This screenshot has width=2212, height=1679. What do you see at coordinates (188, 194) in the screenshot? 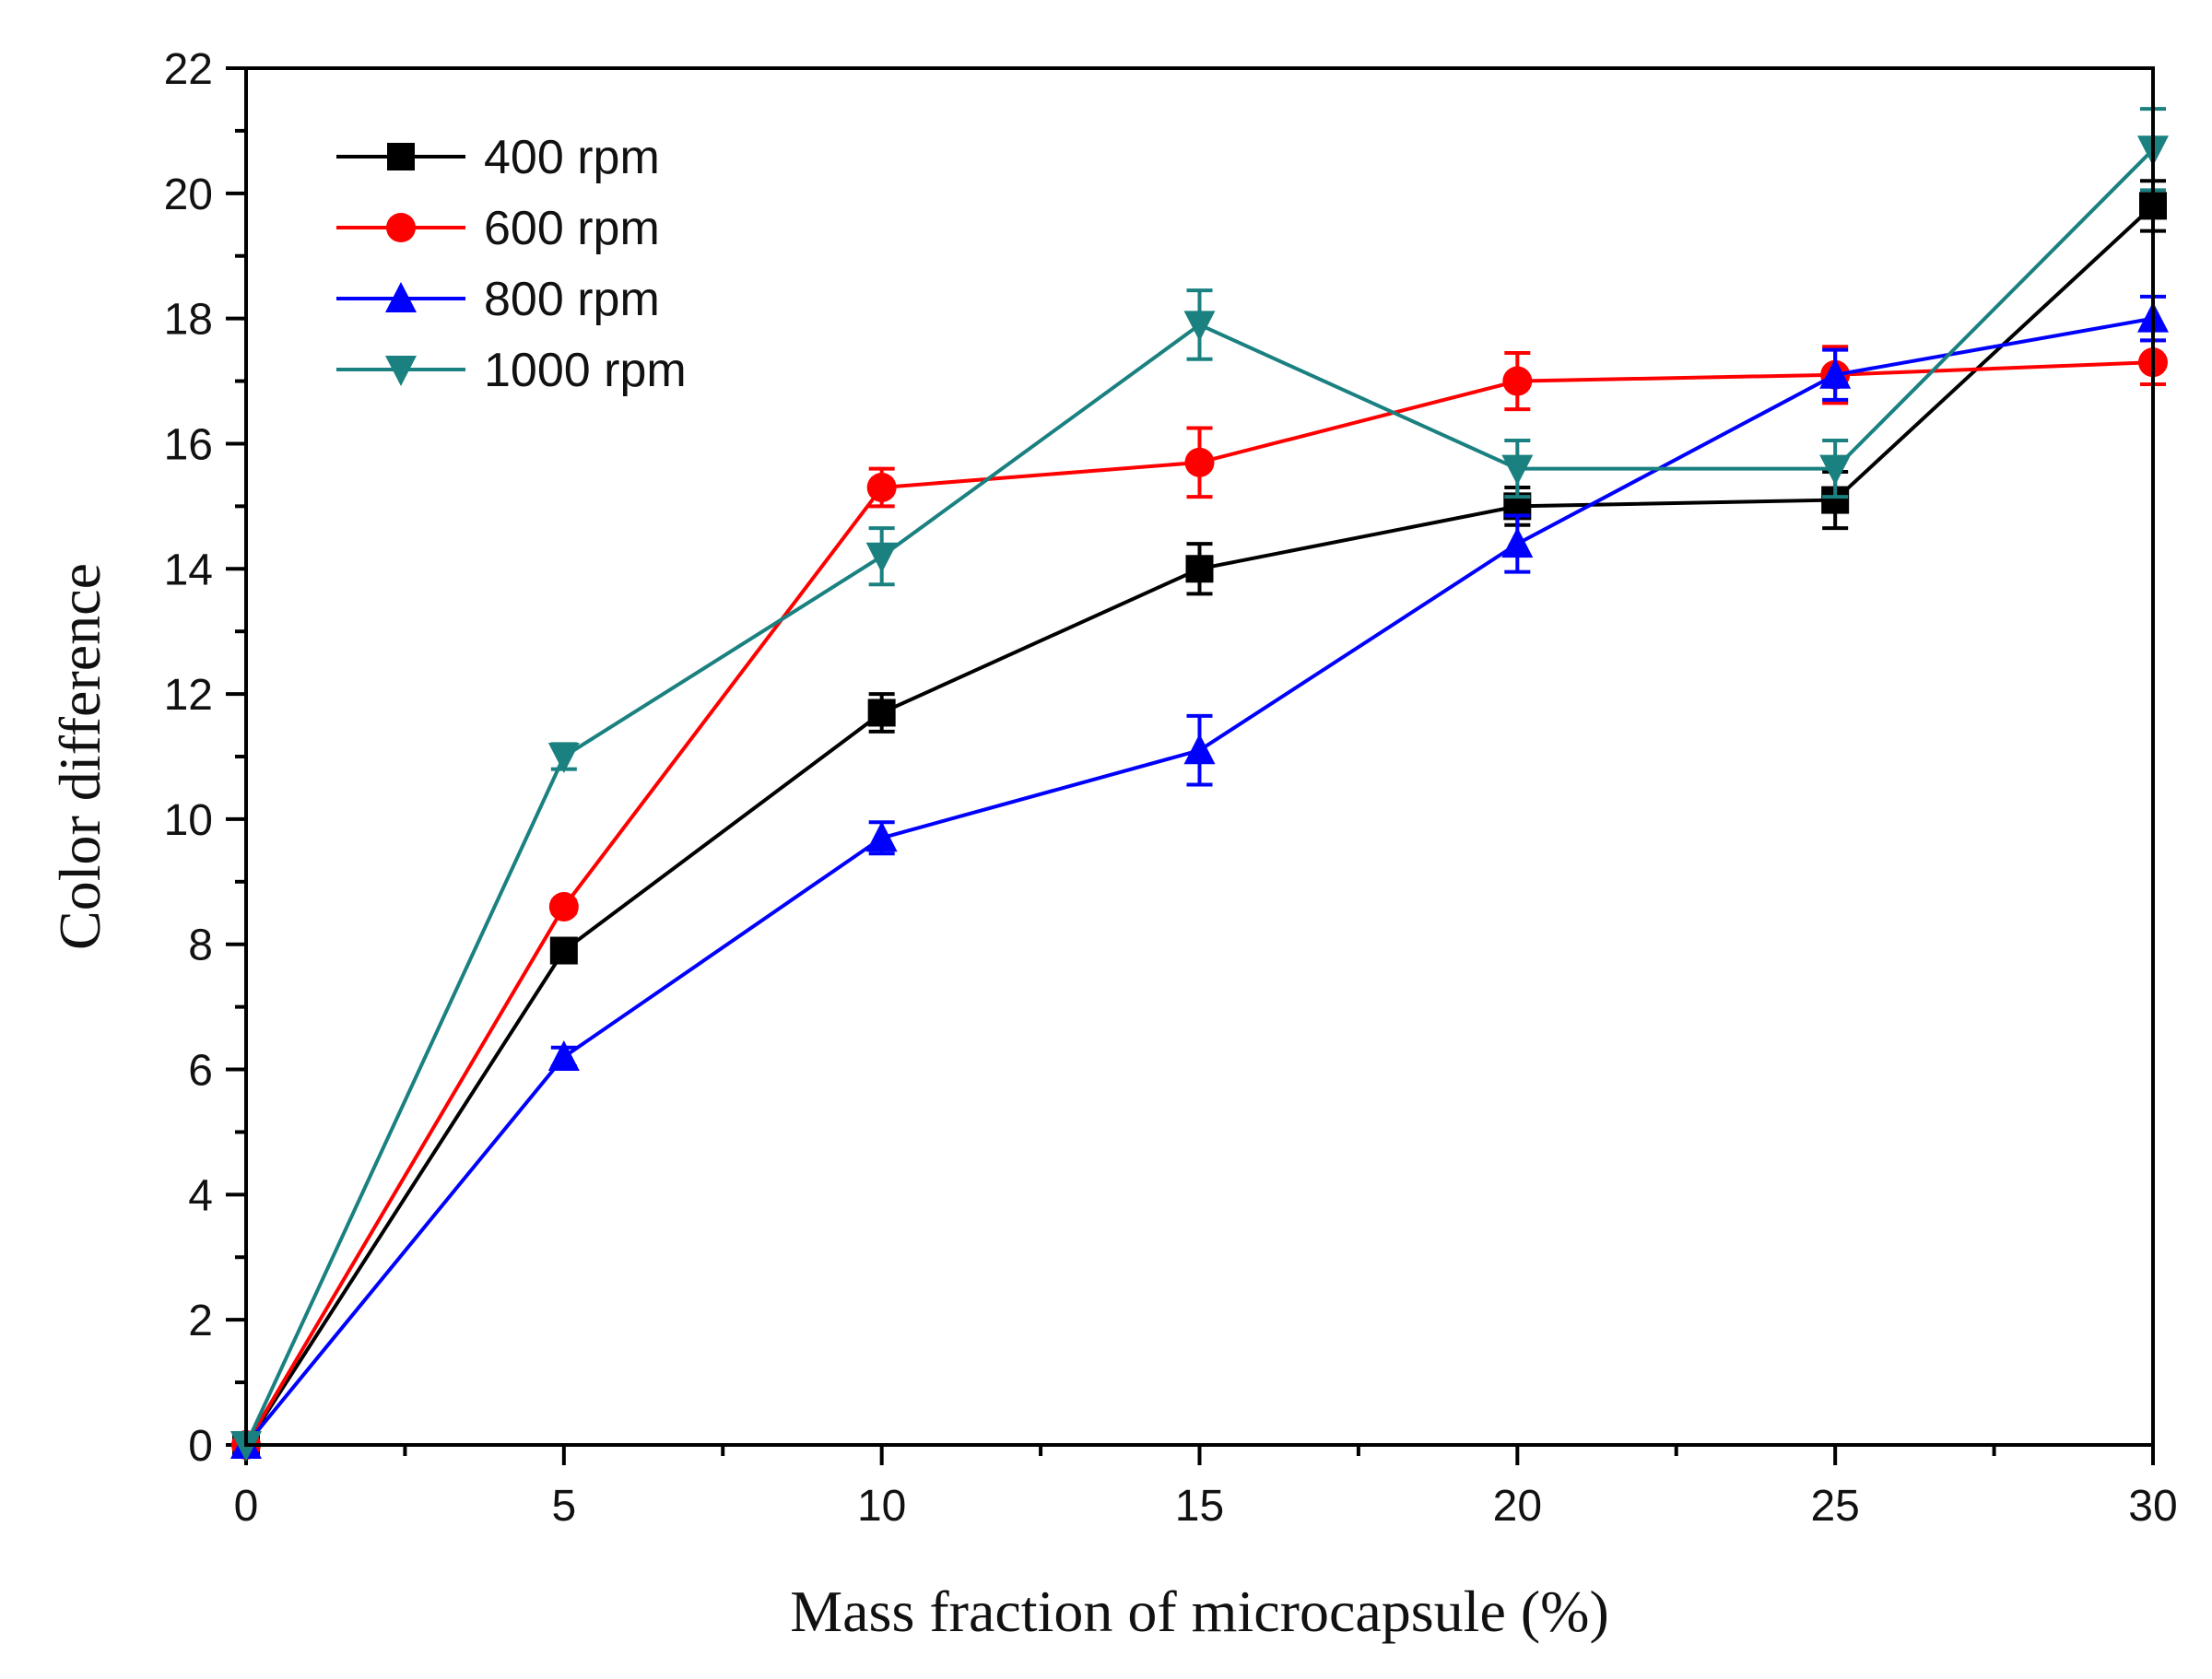
I see `y-tick-label: 20` at bounding box center [188, 194].